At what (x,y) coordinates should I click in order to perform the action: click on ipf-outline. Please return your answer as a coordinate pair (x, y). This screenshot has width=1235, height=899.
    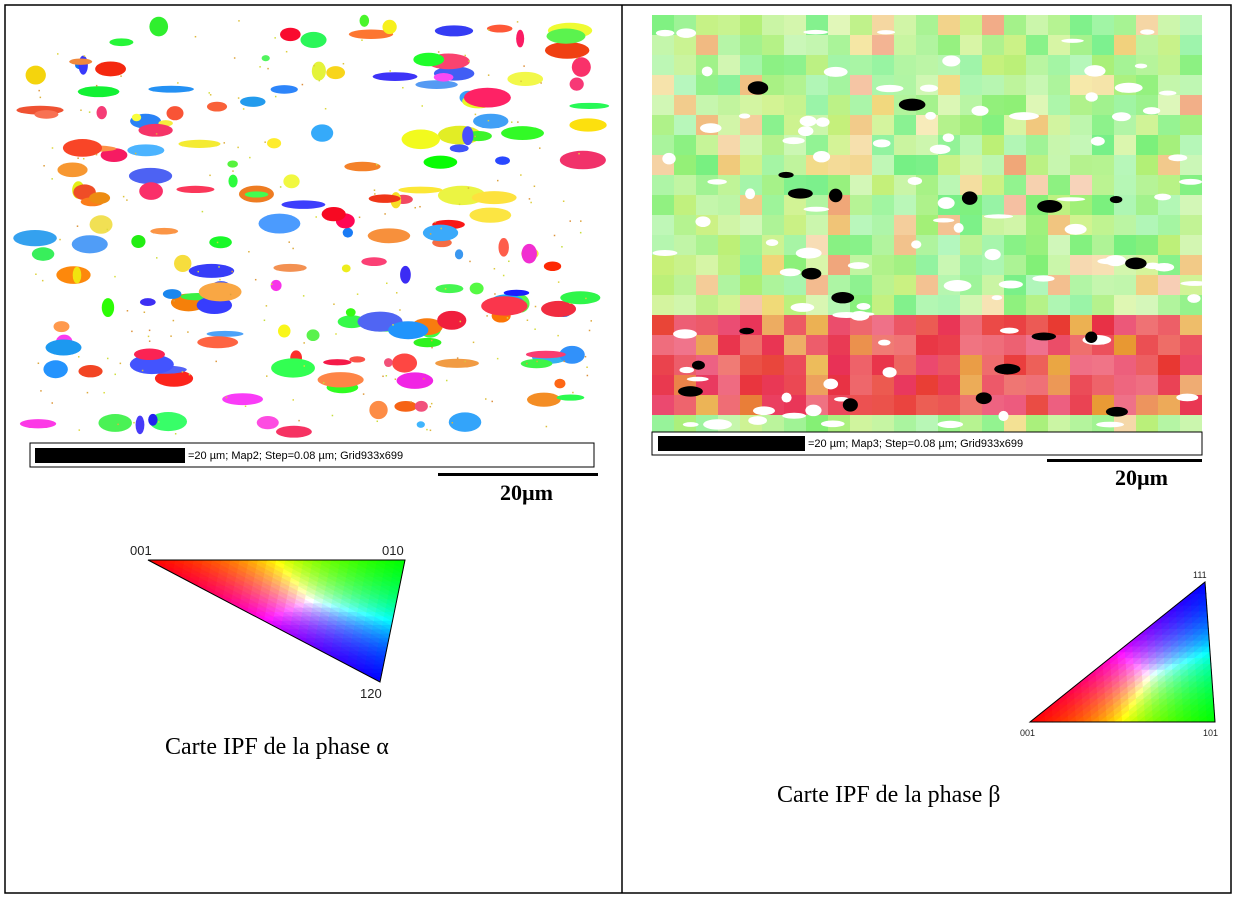
    Looking at the image, I should click on (1122, 652).